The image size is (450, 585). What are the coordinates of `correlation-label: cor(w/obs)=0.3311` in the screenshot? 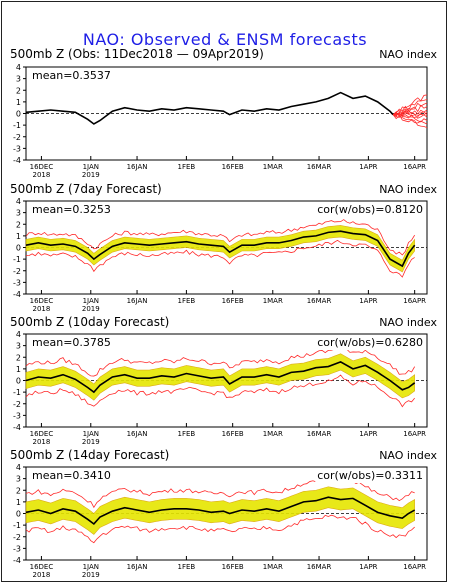 It's located at (370, 475).